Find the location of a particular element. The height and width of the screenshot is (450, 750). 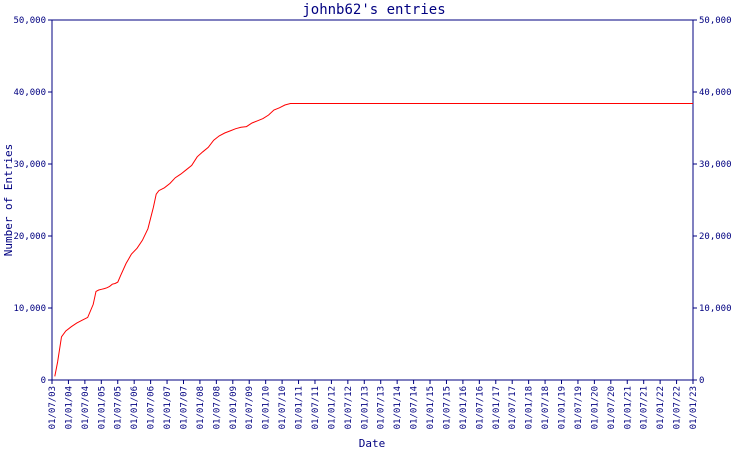

x-tick-label: 01/01/04 is located at coordinates (69, 407).